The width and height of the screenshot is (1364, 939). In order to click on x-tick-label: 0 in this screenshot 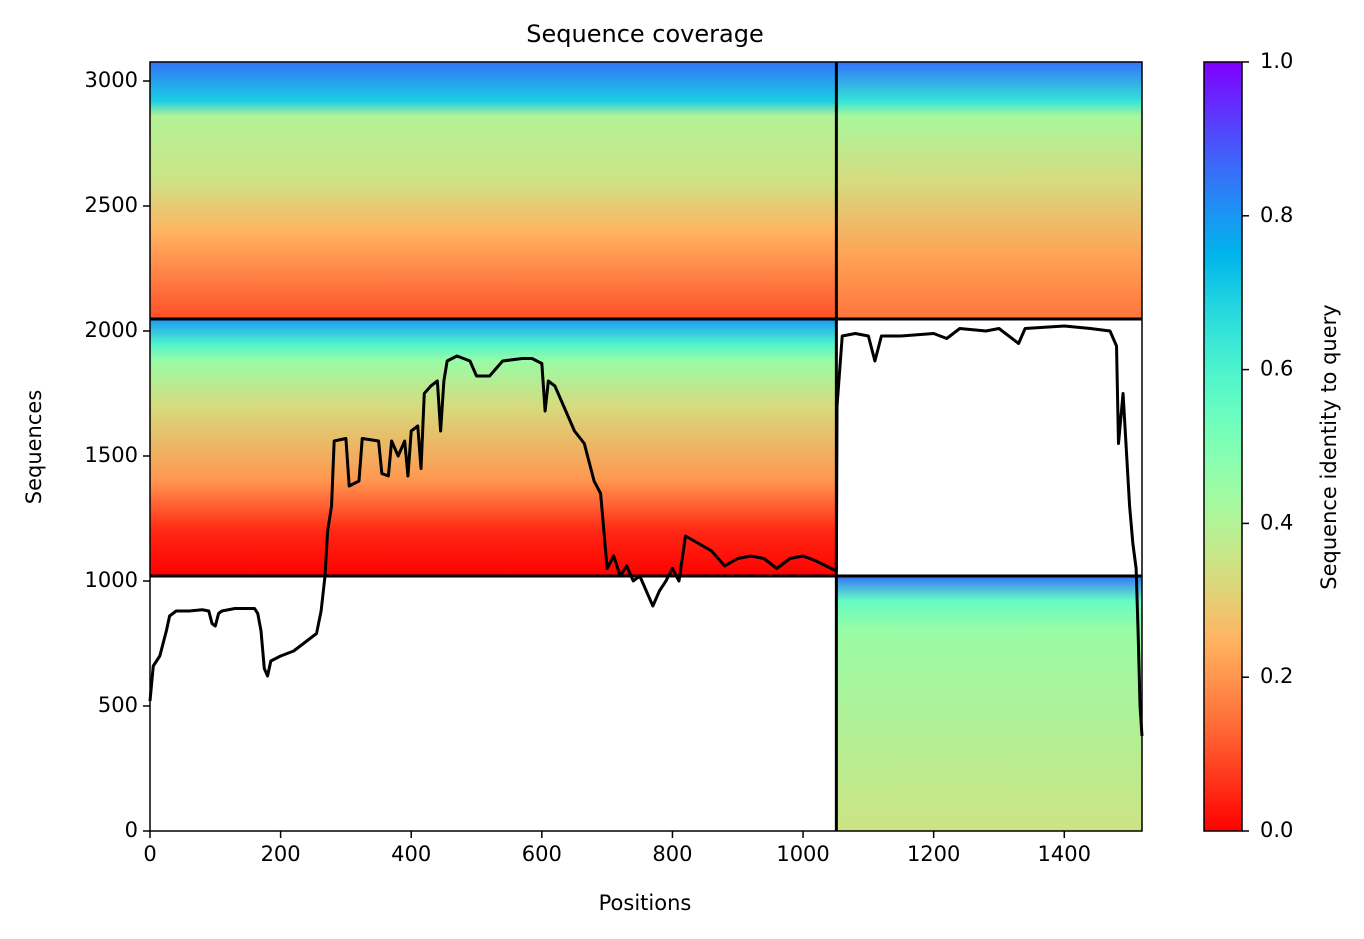, I will do `click(149, 854)`.